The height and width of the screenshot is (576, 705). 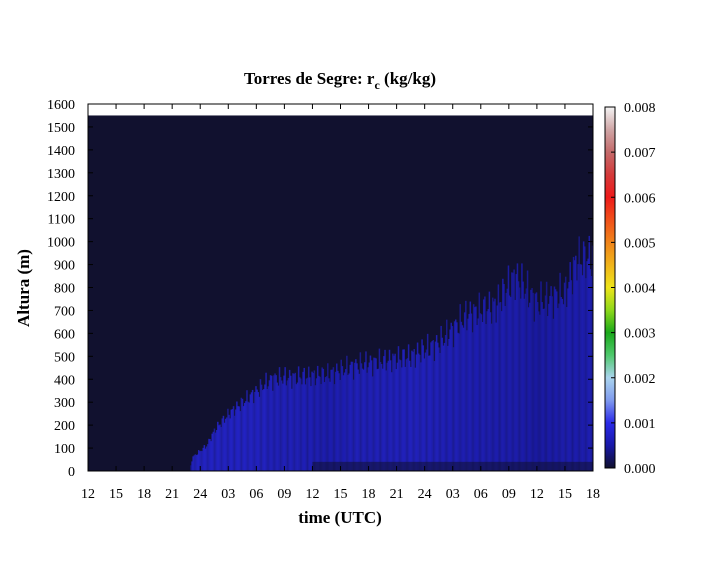 I want to click on colorbar-tick-label: 0.000, so click(x=640, y=469).